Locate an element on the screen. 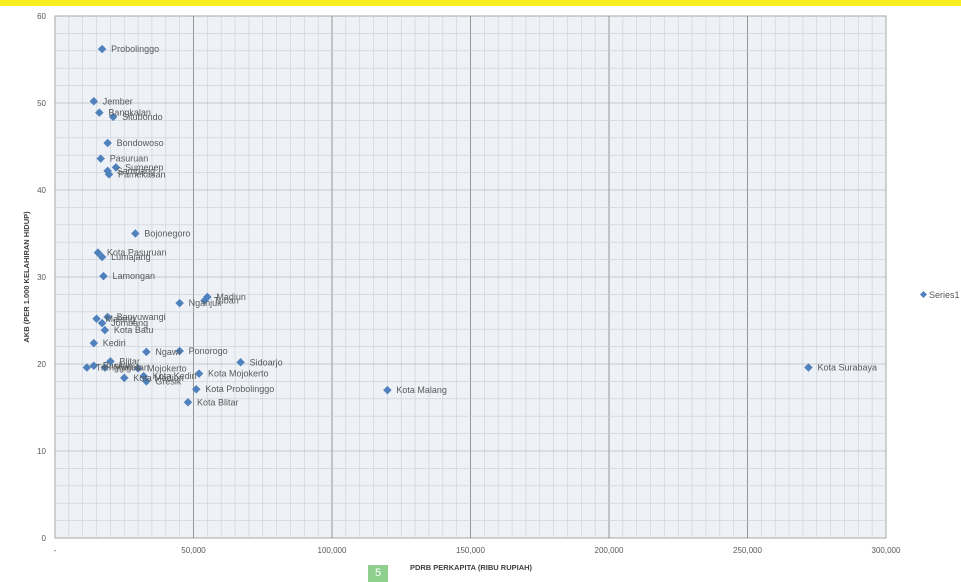 The height and width of the screenshot is (582, 961). x-tick-label: 200,000 is located at coordinates (609, 550).